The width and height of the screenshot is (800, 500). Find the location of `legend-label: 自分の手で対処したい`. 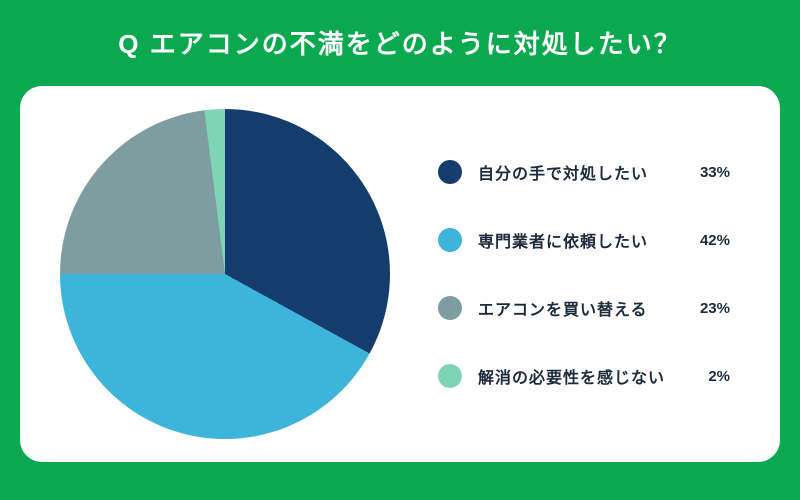

legend-label: 自分の手で対処したい is located at coordinates (563, 174).